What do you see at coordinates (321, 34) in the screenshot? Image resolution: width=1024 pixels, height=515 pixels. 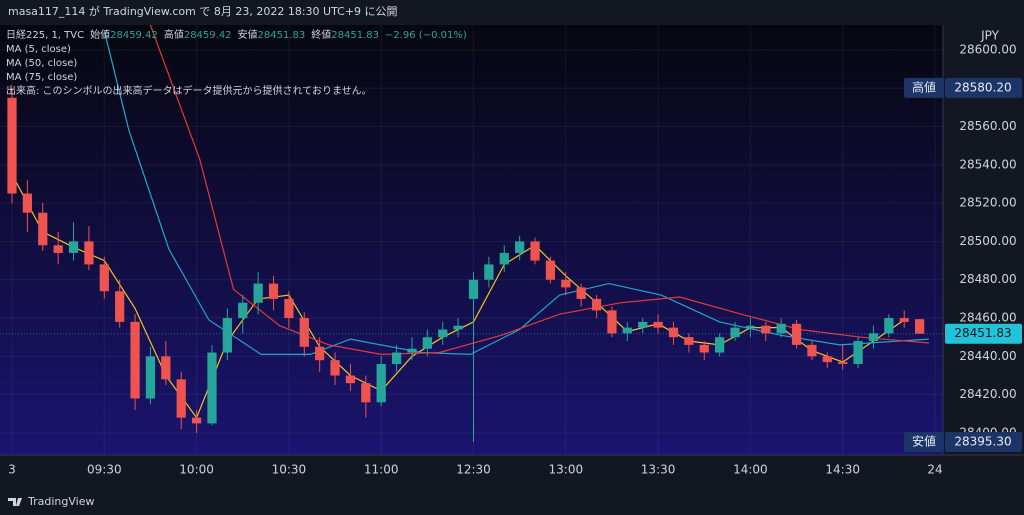 I see `ohlc-label: 終値` at bounding box center [321, 34].